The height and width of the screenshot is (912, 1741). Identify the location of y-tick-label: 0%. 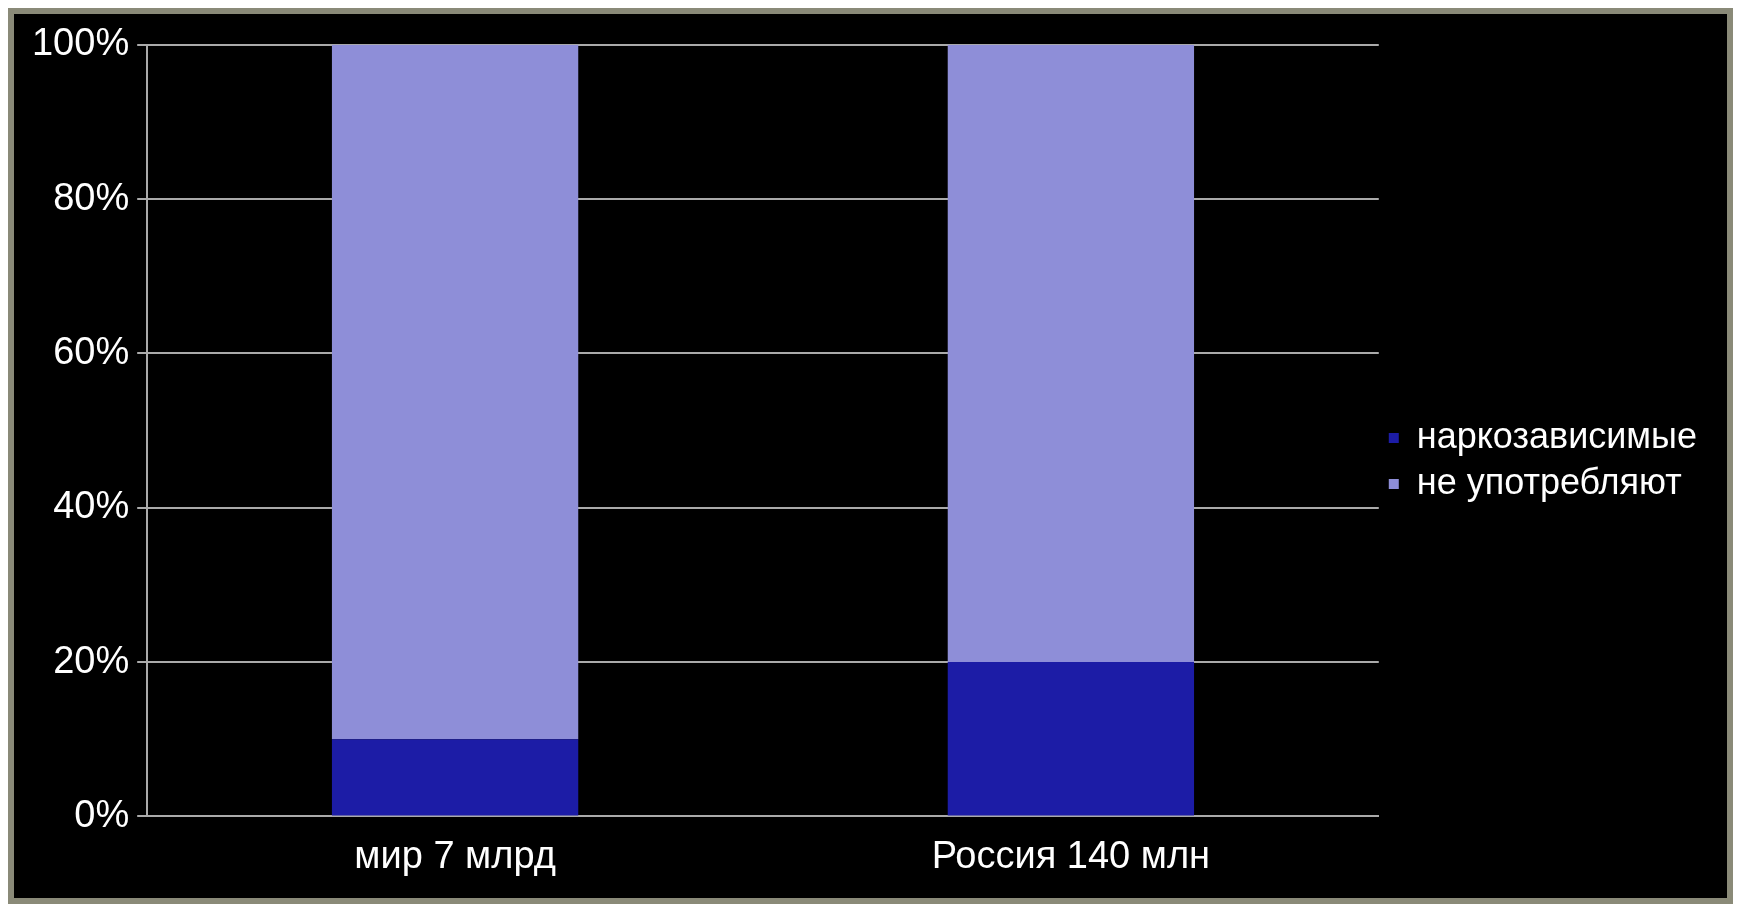
(102, 813).